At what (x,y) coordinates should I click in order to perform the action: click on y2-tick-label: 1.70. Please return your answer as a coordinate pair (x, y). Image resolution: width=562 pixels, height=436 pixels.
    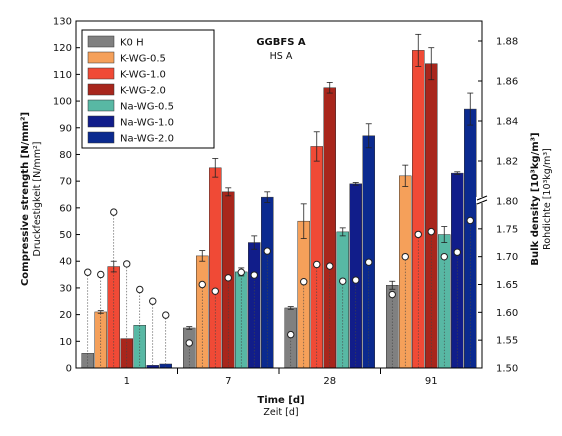
    Looking at the image, I should click on (507, 257).